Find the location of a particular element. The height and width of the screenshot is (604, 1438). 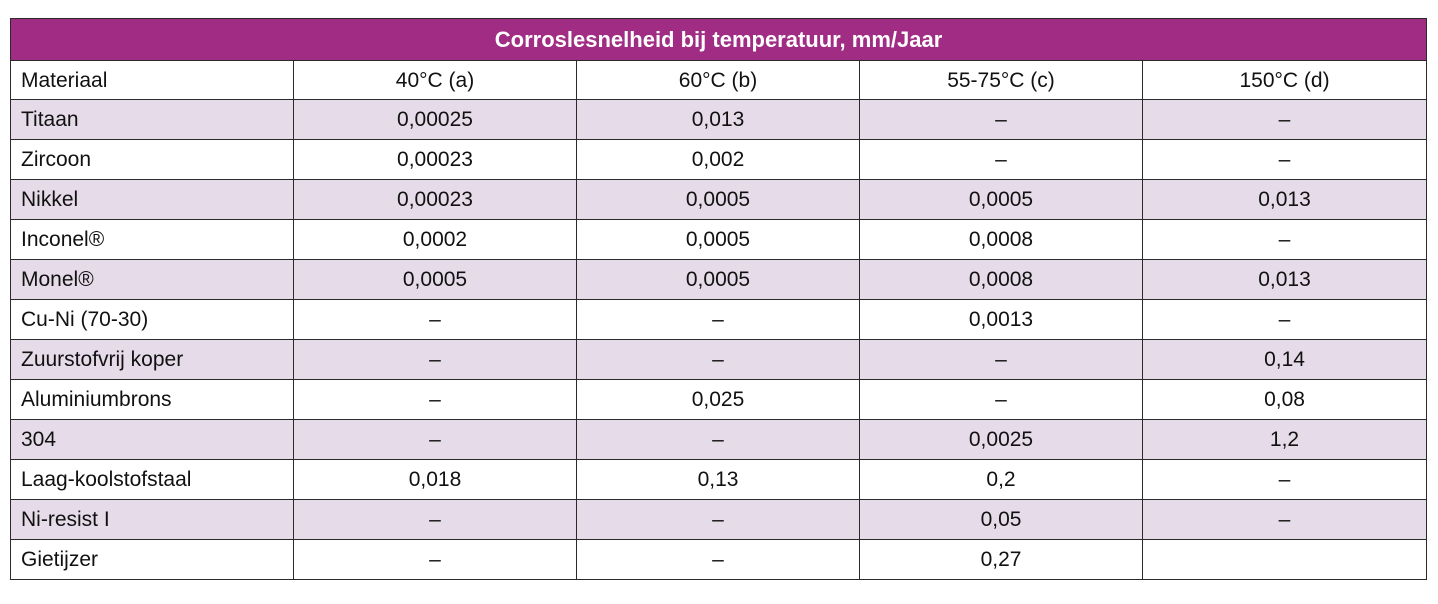

cell-material: Ni-resist I is located at coordinates (152, 519).